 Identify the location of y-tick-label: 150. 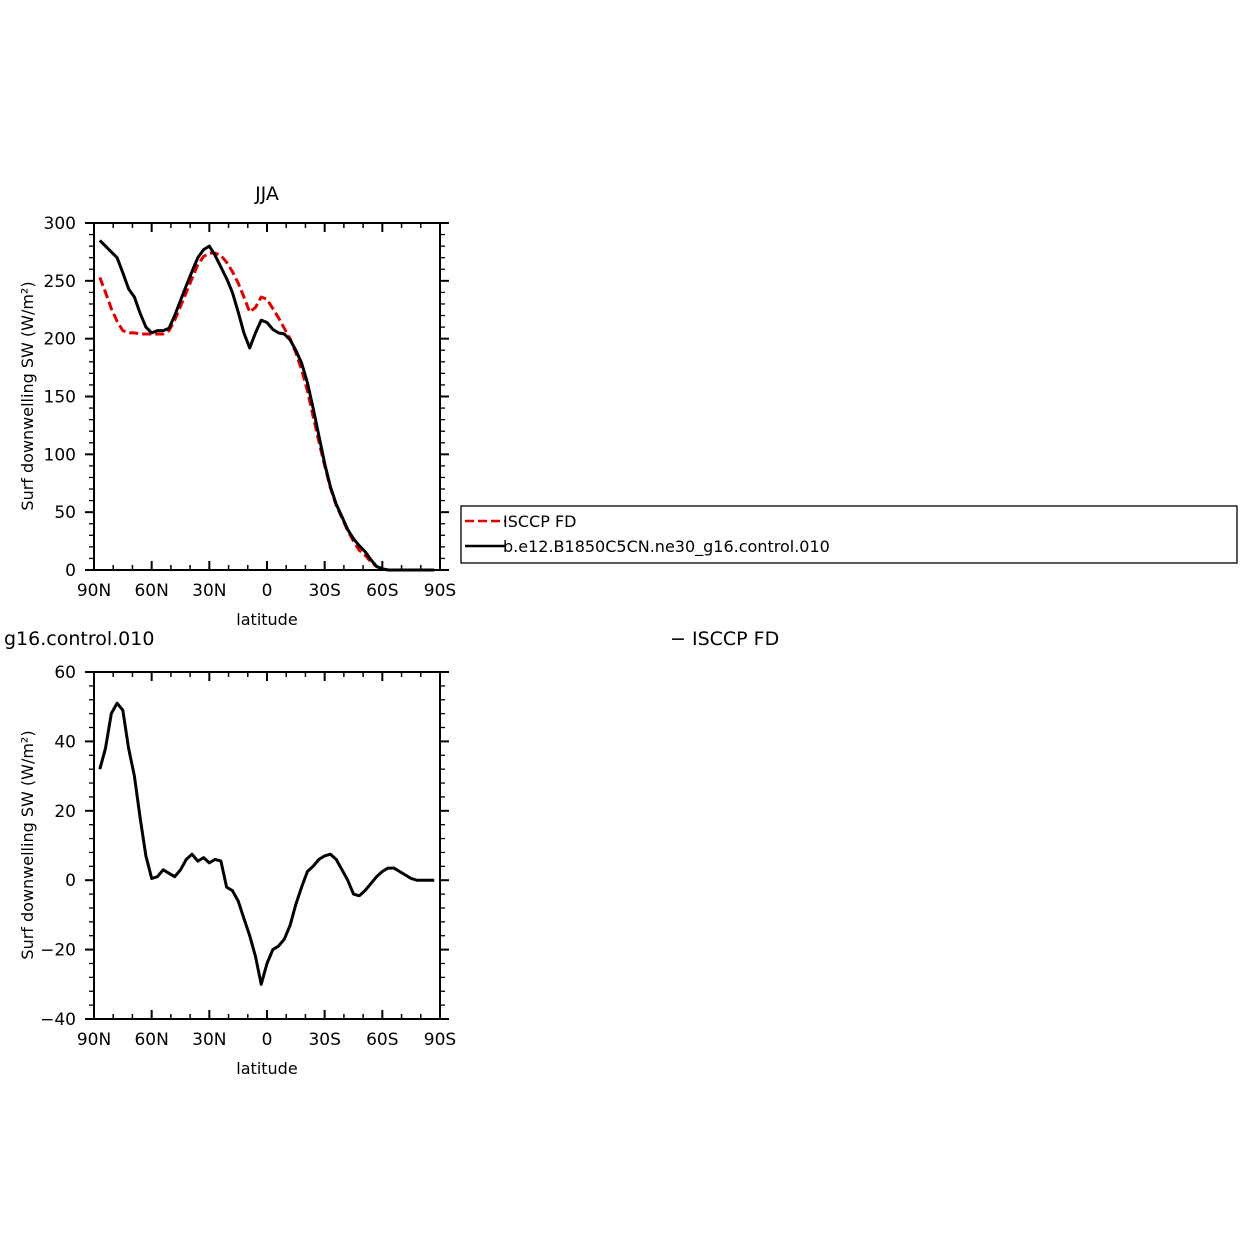
(60, 398).